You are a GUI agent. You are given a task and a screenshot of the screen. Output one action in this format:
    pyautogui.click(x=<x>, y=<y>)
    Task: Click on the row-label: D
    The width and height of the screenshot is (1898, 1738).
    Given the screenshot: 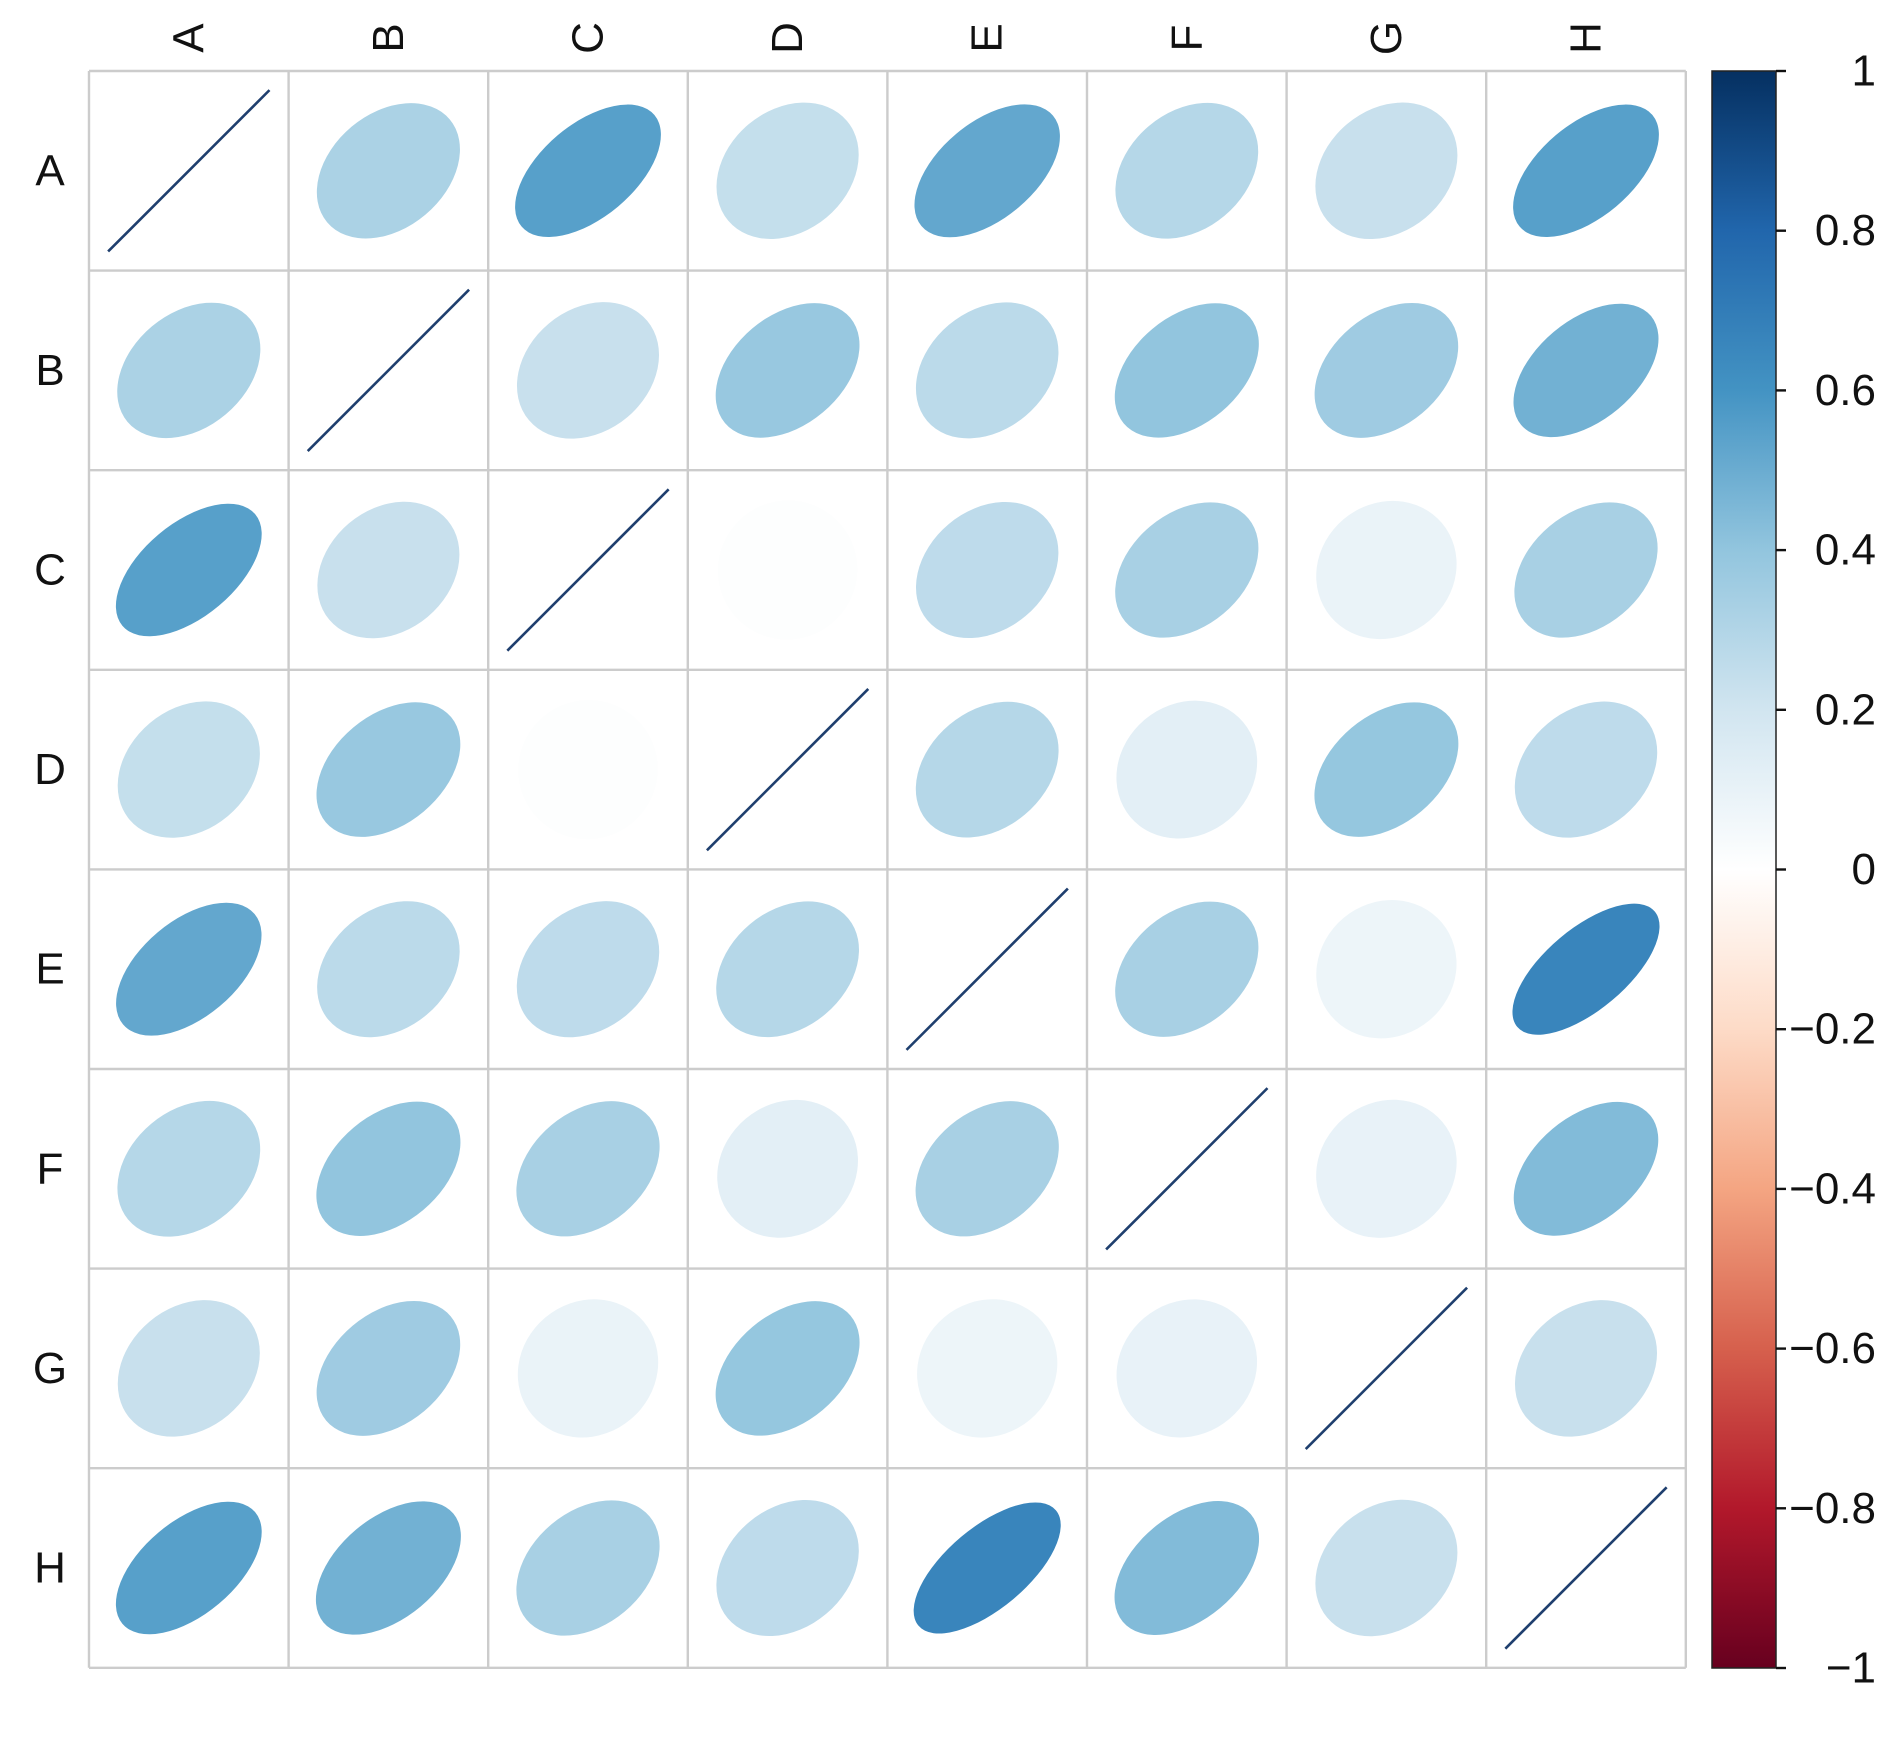 What is the action you would take?
    pyautogui.click(x=50, y=769)
    